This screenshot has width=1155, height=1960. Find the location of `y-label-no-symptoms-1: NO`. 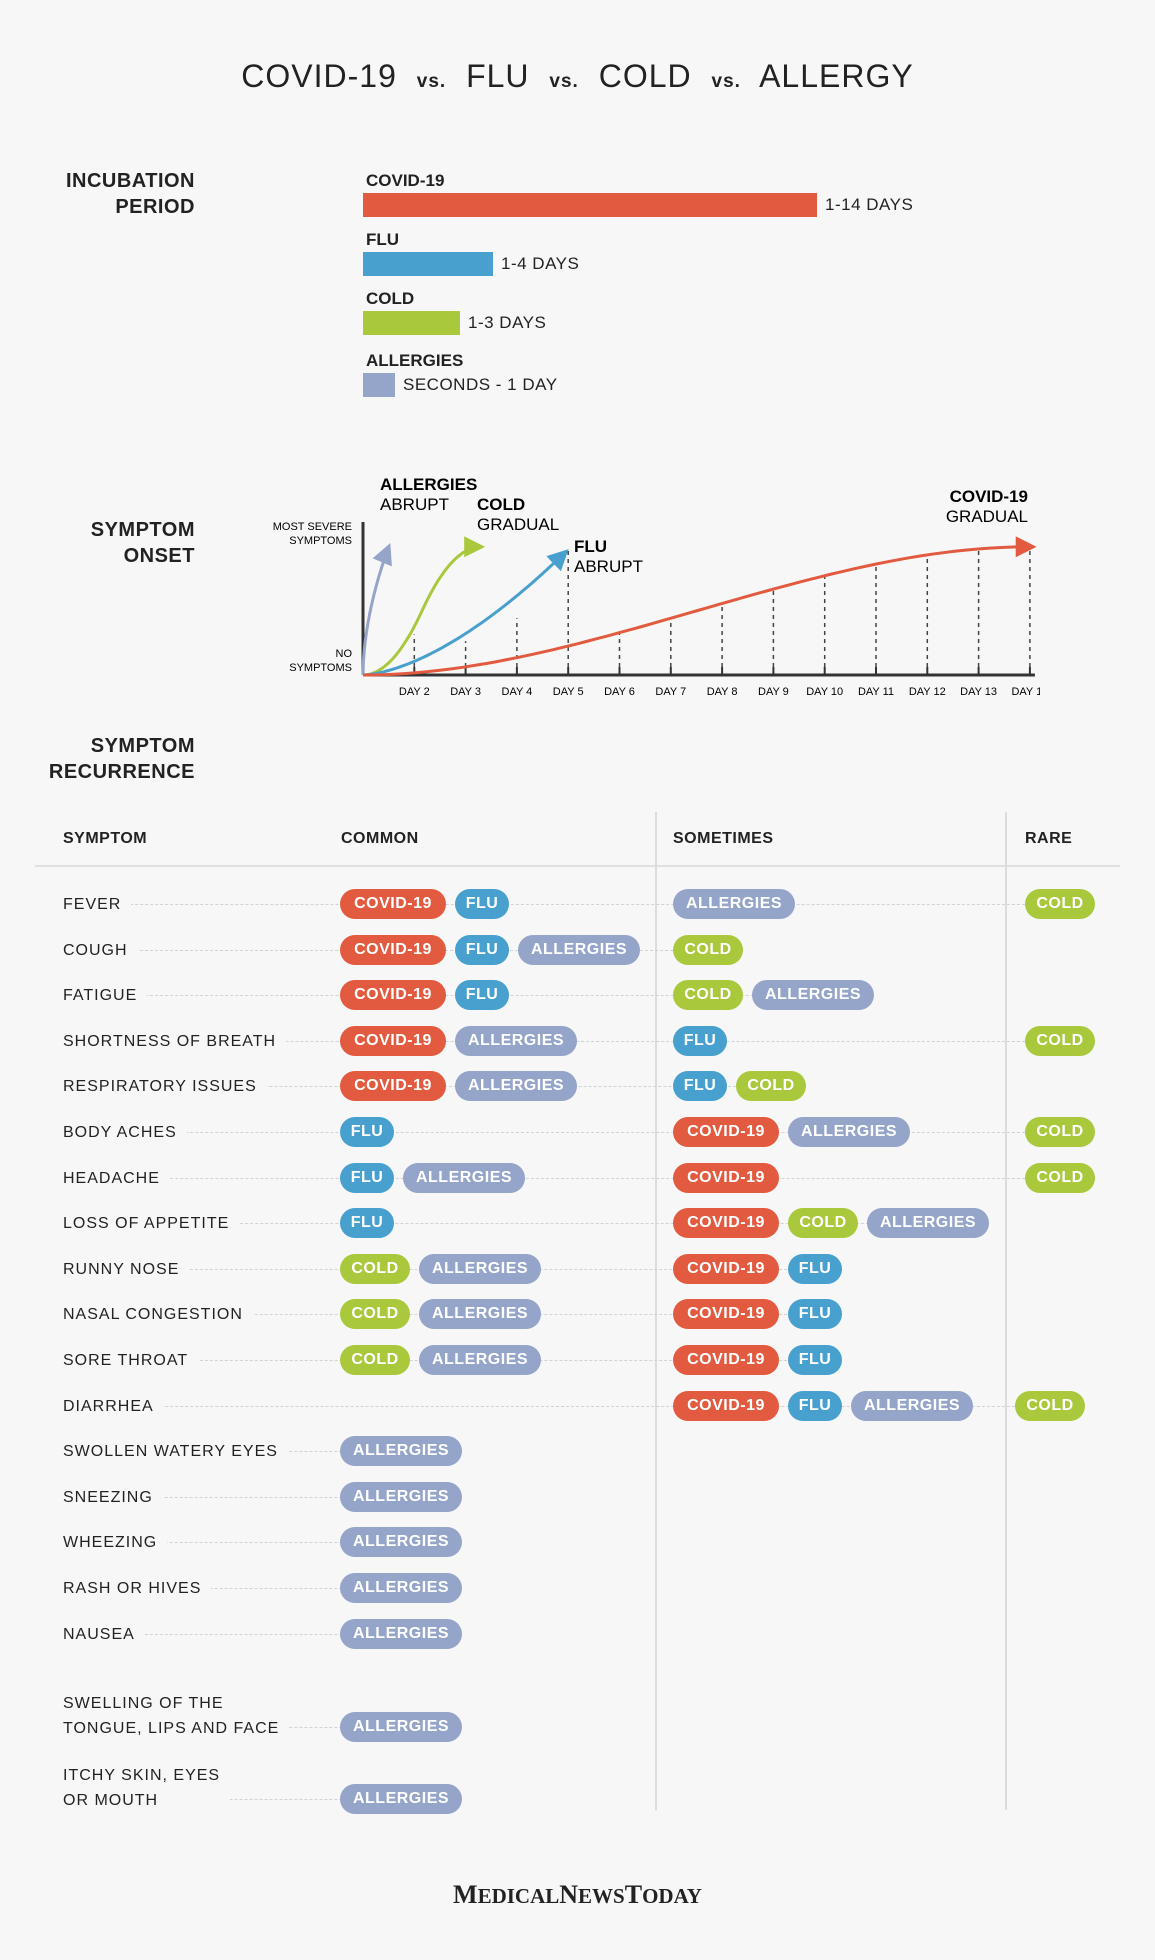

y-label-no-symptoms-1: NO is located at coordinates (344, 654).